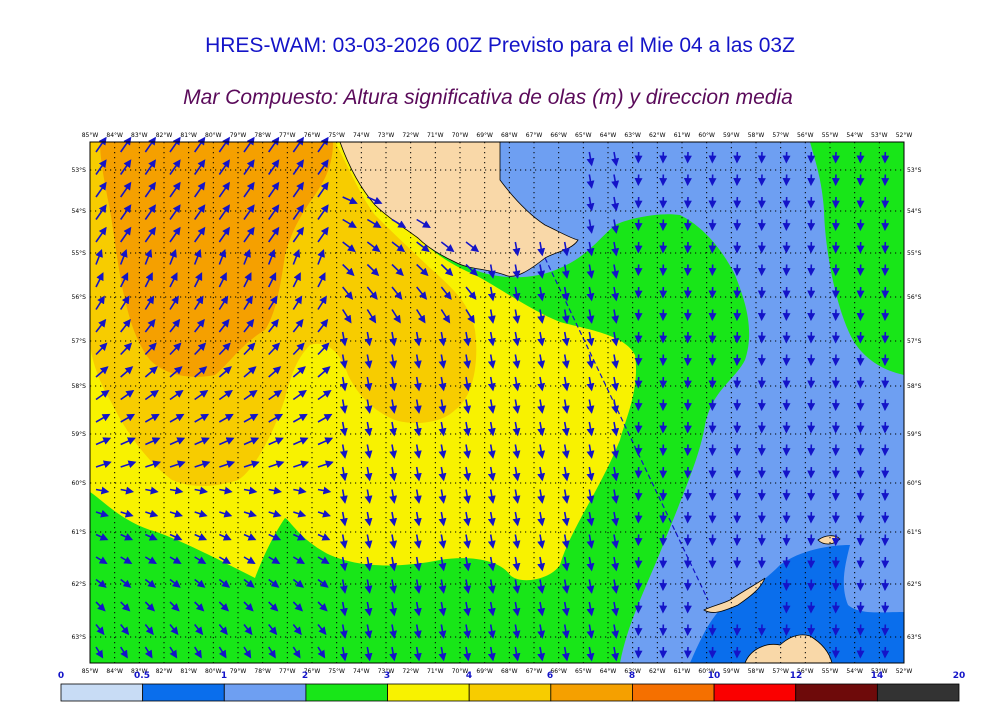 This screenshot has width=1000, height=707. Describe the element at coordinates (780, 135) in the screenshot. I see `lon-tick-label-top: 57°W` at that location.